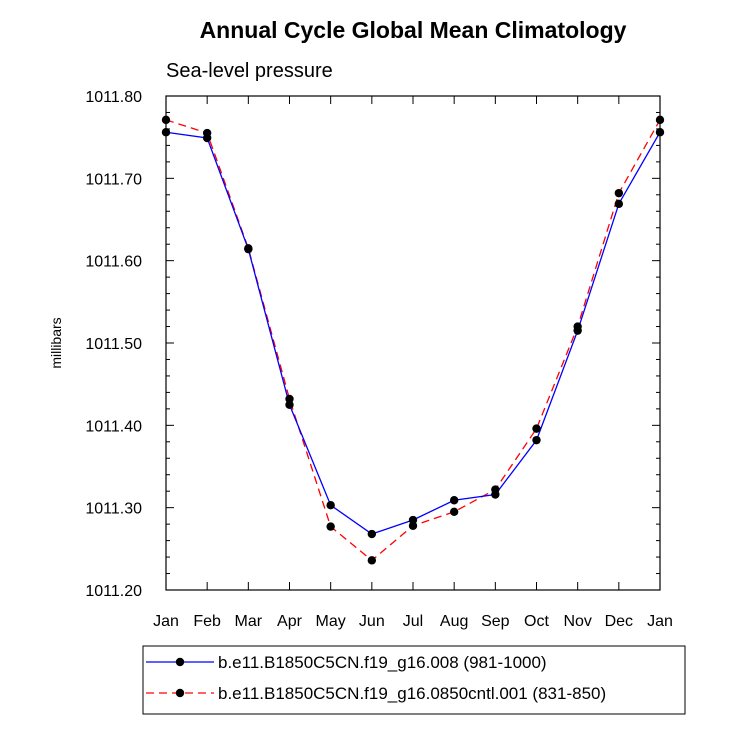 Image resolution: width=732 pixels, height=732 pixels. Describe the element at coordinates (577, 621) in the screenshot. I see `x-tick-label: Nov` at that location.